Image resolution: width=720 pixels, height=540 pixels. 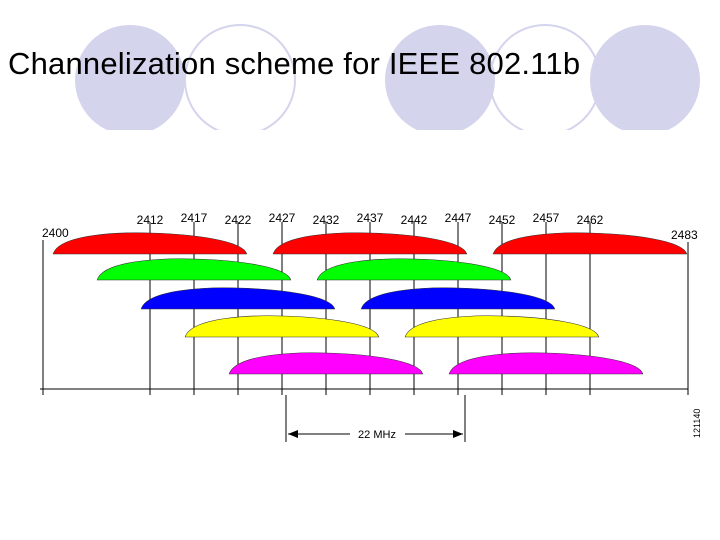 What do you see at coordinates (293, 434) in the screenshot?
I see `bandwidth-arrowhead-left` at bounding box center [293, 434].